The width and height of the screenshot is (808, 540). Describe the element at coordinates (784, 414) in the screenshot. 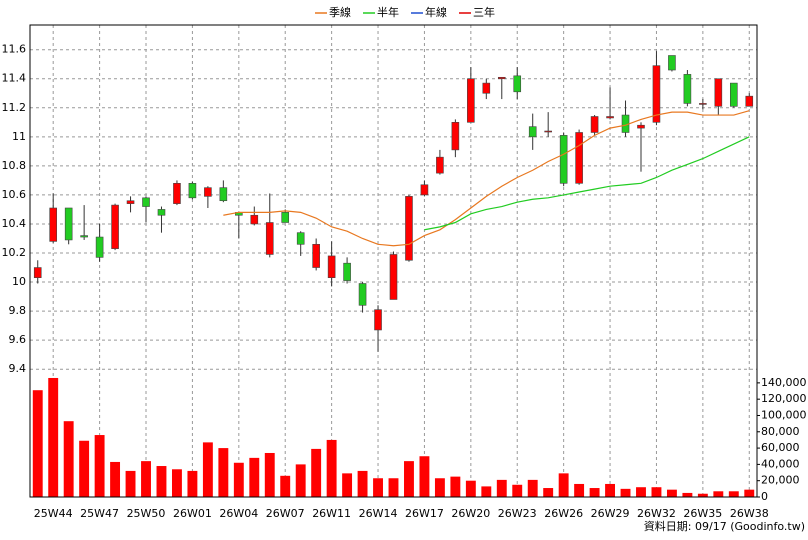

I see `y2-tick-label: 100,000` at that location.